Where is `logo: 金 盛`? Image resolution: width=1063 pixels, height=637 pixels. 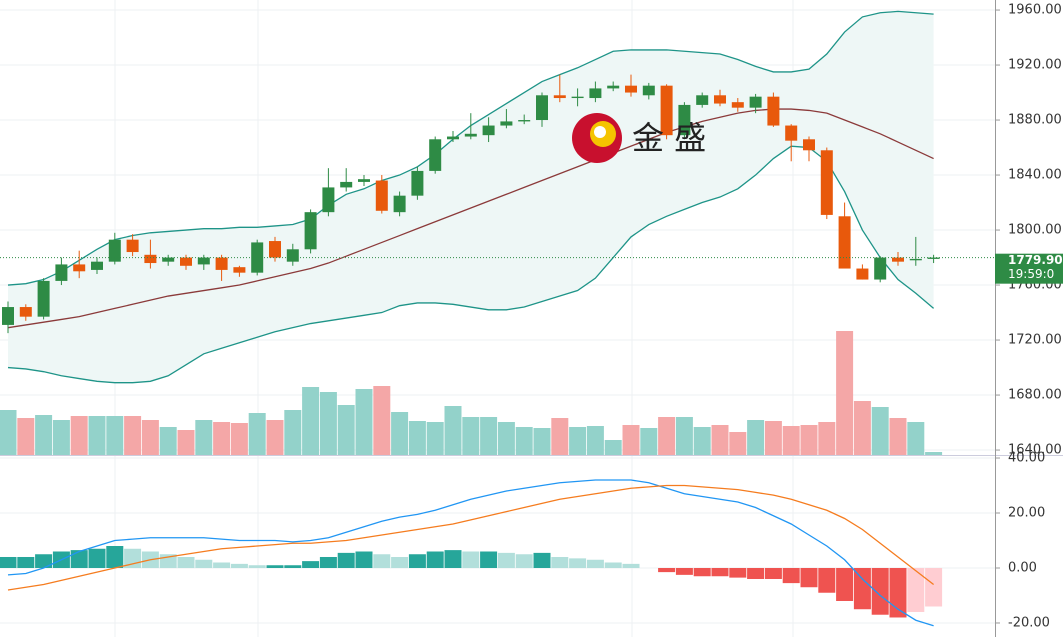
logo: 金 盛 is located at coordinates (639, 138).